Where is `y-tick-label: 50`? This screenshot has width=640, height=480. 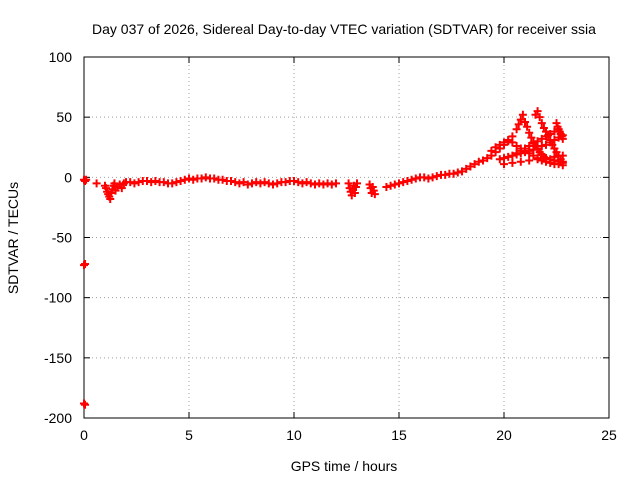 y-tick-label: 50 is located at coordinates (64, 117).